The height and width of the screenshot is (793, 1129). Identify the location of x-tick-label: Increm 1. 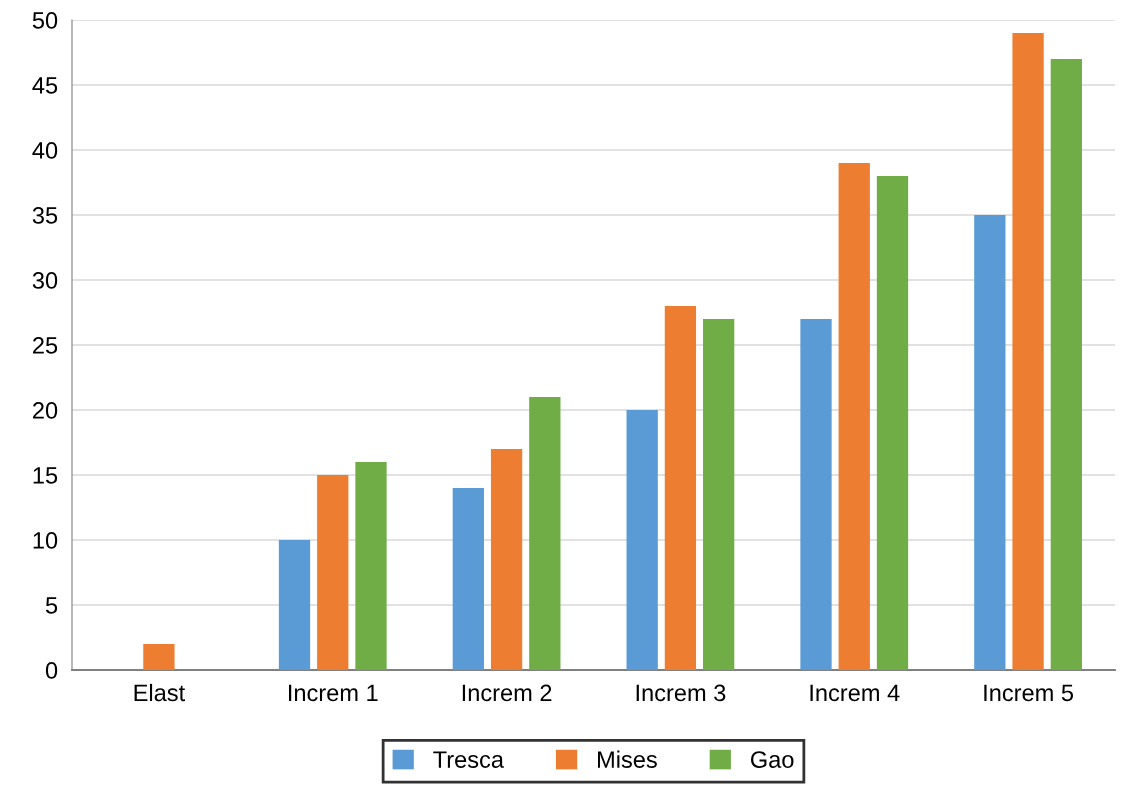
(333, 693).